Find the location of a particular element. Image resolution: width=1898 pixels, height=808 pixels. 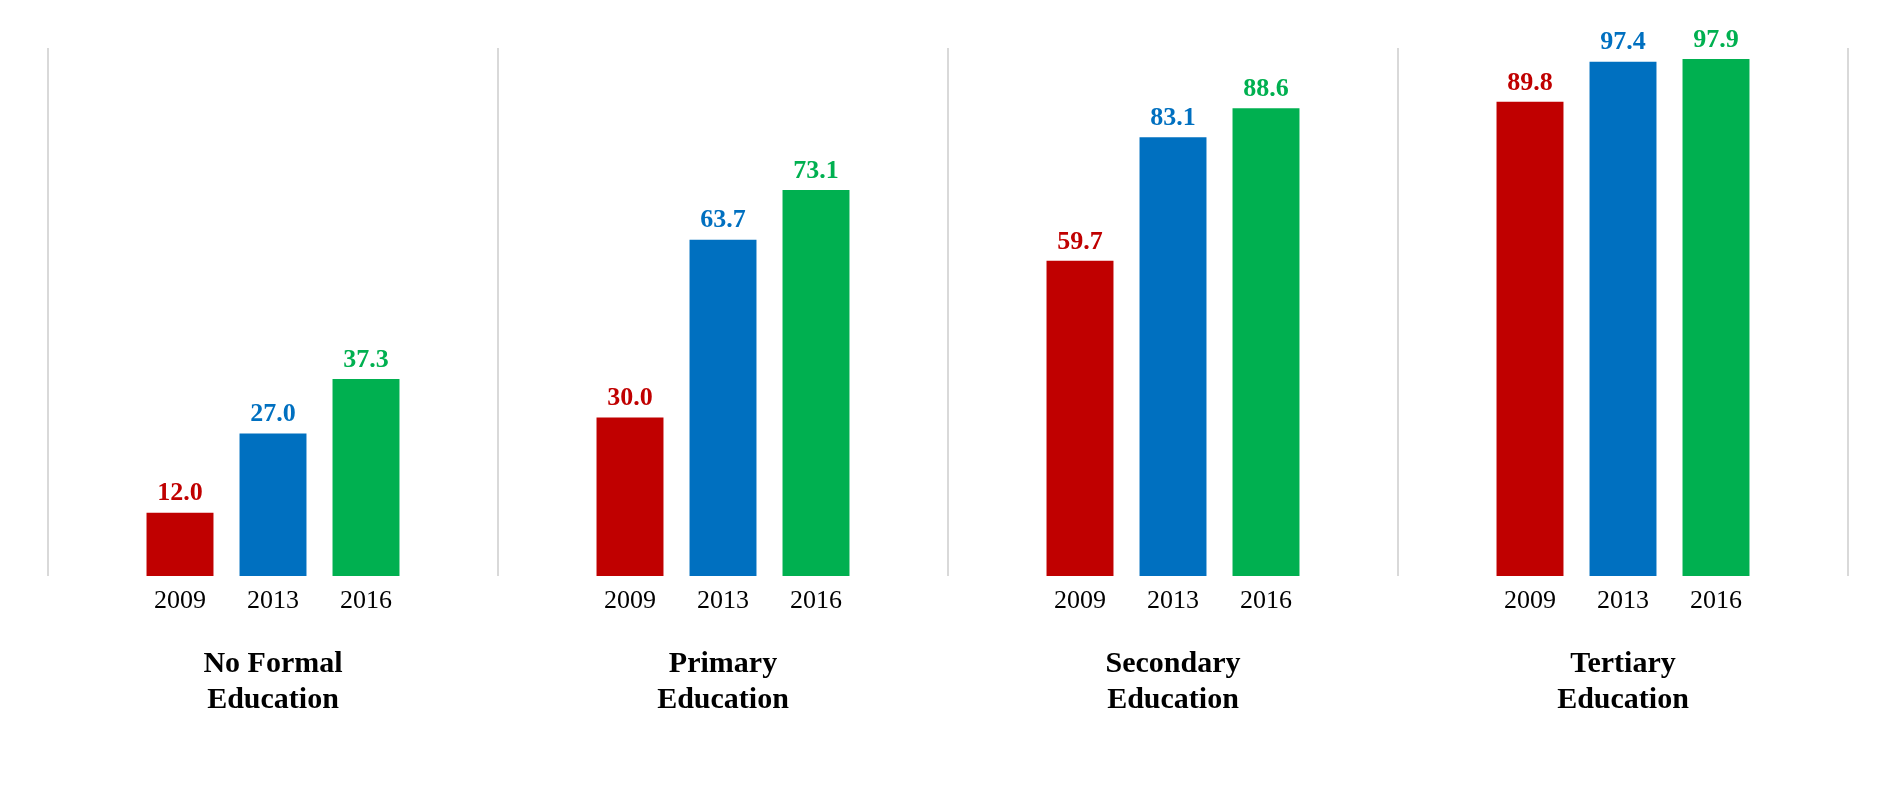

x-tick-label: Primary Education is located at coordinates (723, 679).